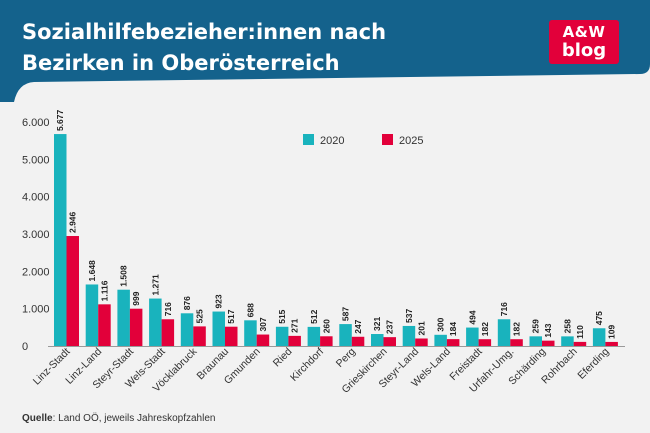 The height and width of the screenshot is (433, 650). What do you see at coordinates (536, 326) in the screenshot?
I see `bar-value-label: 259` at bounding box center [536, 326].